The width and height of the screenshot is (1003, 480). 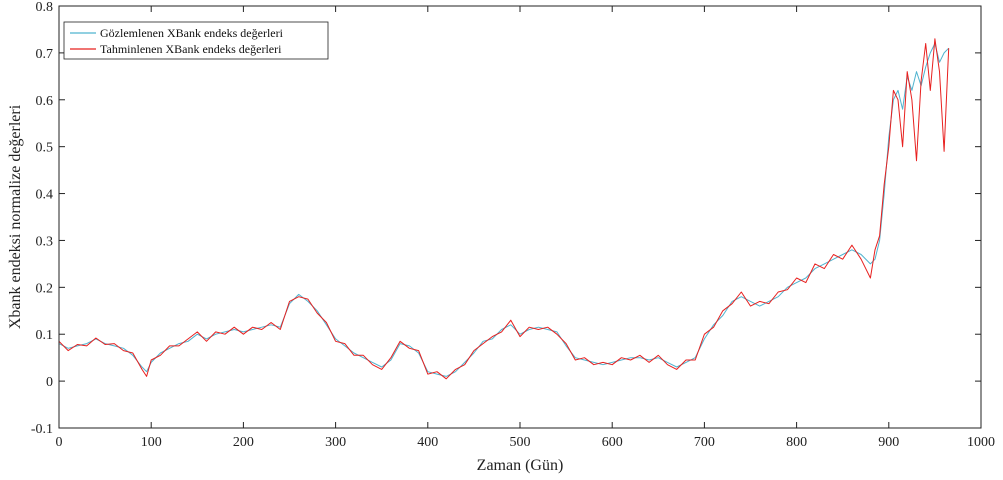 I want to click on y-tick-label: 0.8, so click(x=45, y=7).